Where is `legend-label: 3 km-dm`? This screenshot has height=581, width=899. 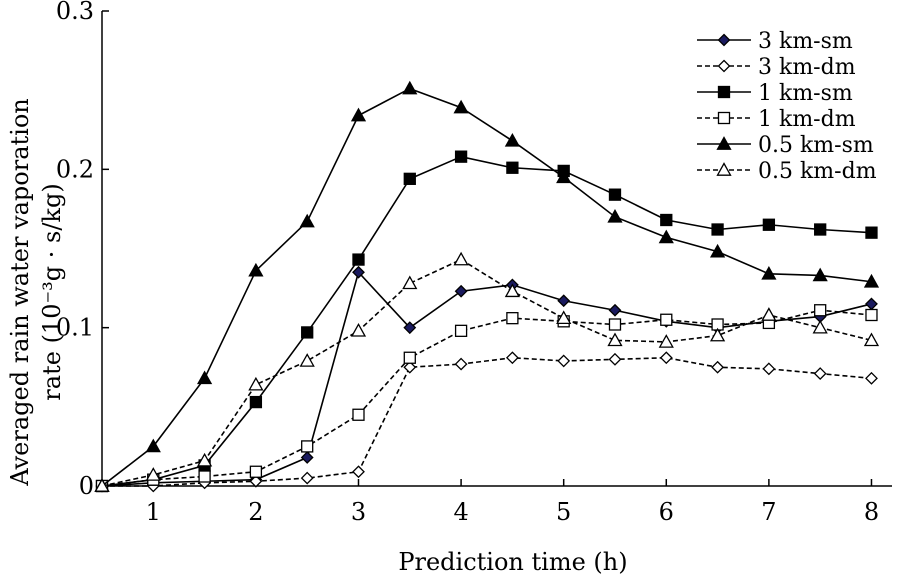
legend-label: 3 km-dm is located at coordinates (807, 67).